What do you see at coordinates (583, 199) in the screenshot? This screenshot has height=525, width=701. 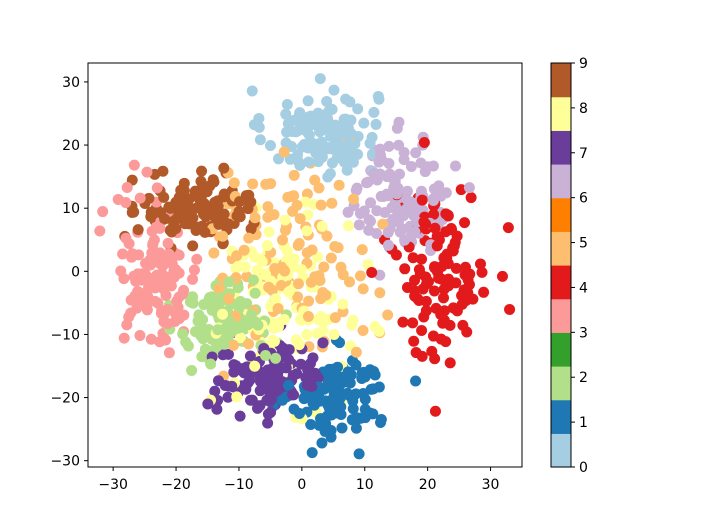 I see `colorbar-tick-label: 6` at bounding box center [583, 199].